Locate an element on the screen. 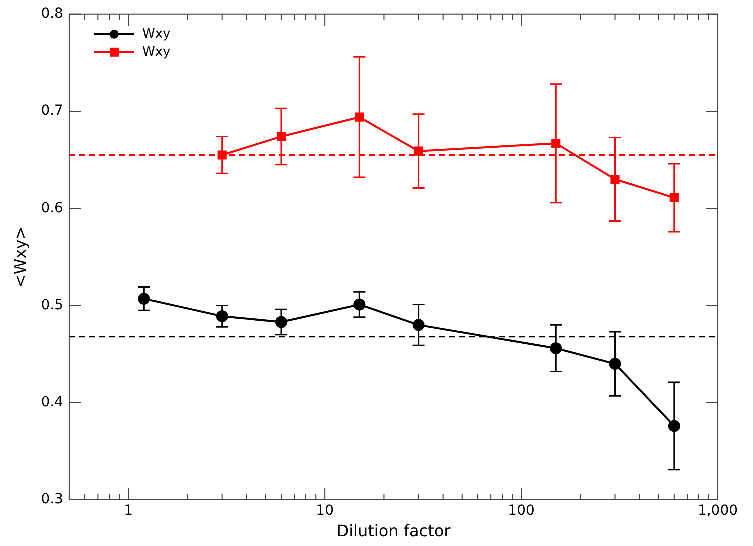  x-tick-label: 100 is located at coordinates (521, 511).